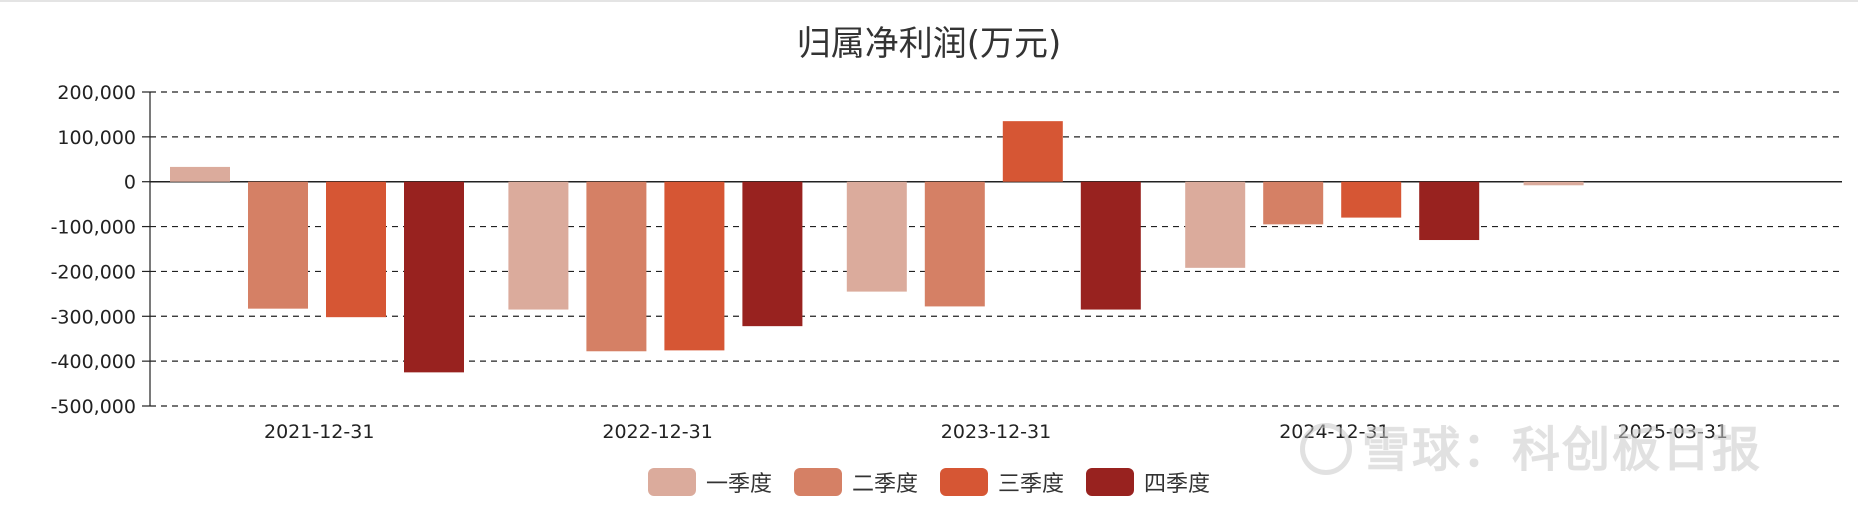 This screenshot has width=1858, height=506. I want to click on bar-2023-12-31-q3, so click(1032, 151).